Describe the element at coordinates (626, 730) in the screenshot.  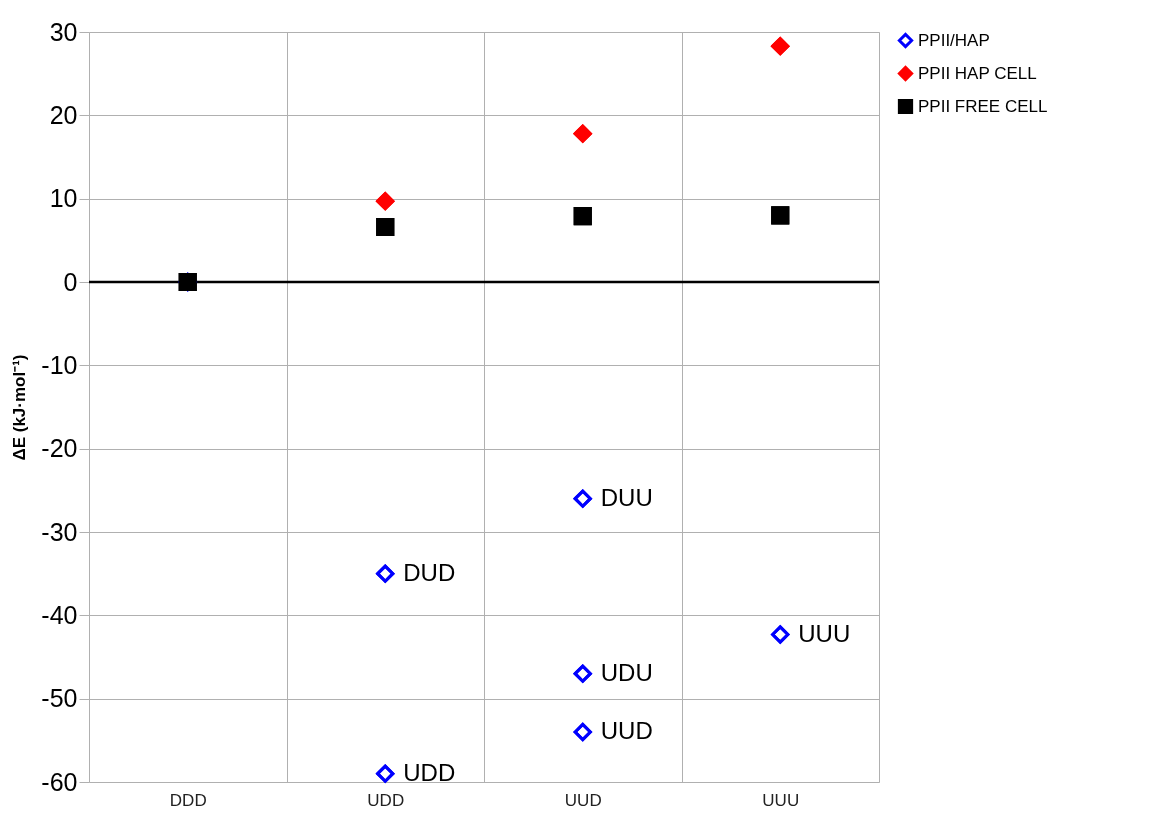
I see `annotation: UUD` at that location.